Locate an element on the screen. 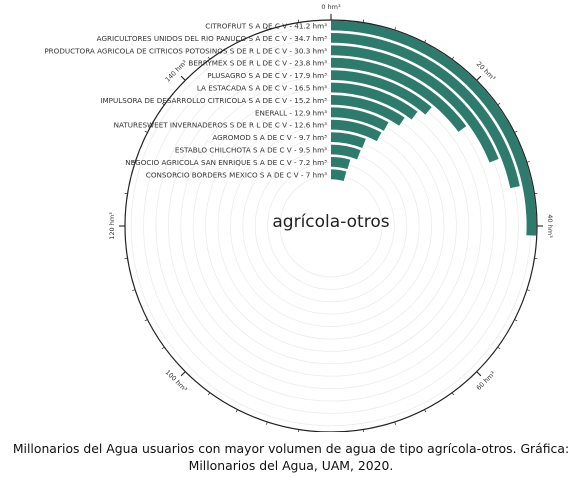 Image resolution: width=582 pixels, height=486 pixels. category-label-10: AGROMOD S A DE C V - 9.7 hm³ is located at coordinates (269, 137).